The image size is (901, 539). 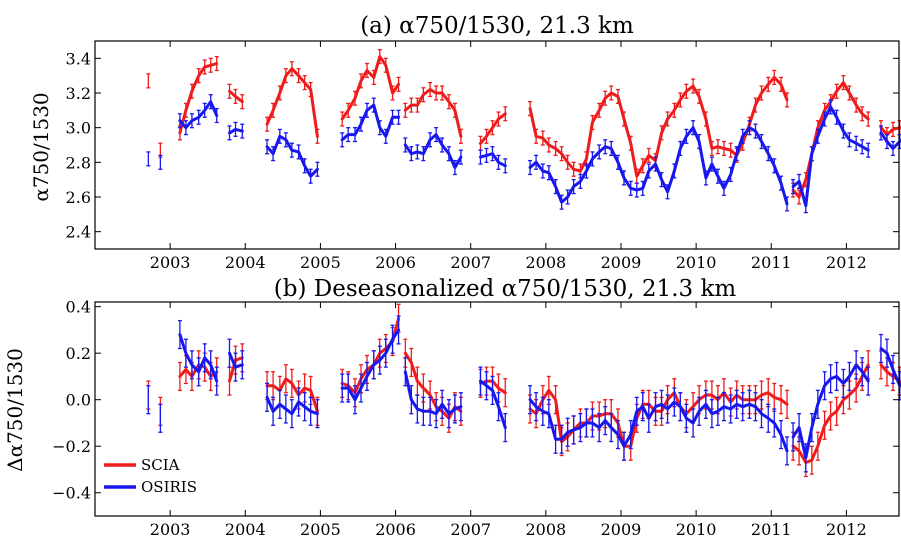 I want to click on legend-label-scia: SCIA, so click(x=160, y=465).